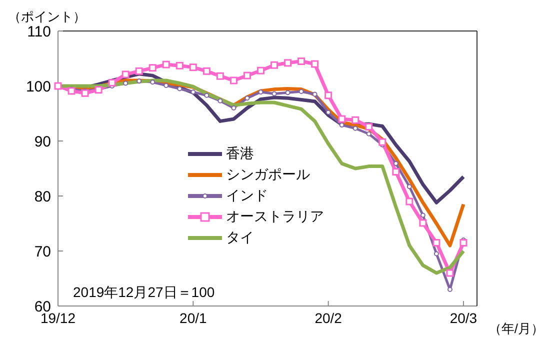 Image resolution: width=550 pixels, height=340 pixels. Describe the element at coordinates (464, 318) in the screenshot. I see `x-tick-label: 20/3` at that location.